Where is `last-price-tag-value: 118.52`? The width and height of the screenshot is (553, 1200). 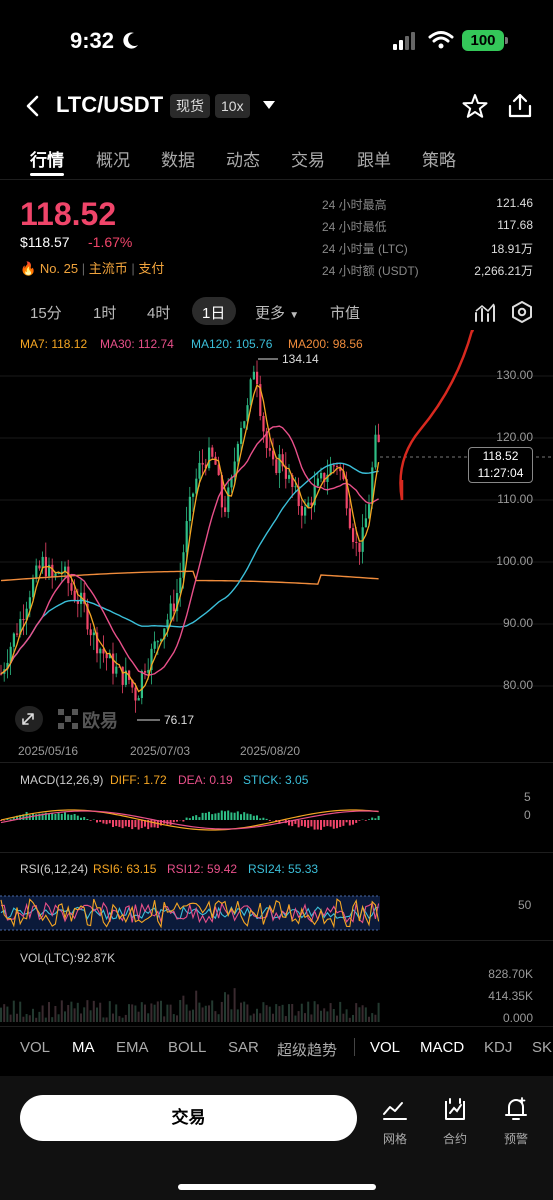
last-price-tag-value: 118.52 is located at coordinates (500, 456).